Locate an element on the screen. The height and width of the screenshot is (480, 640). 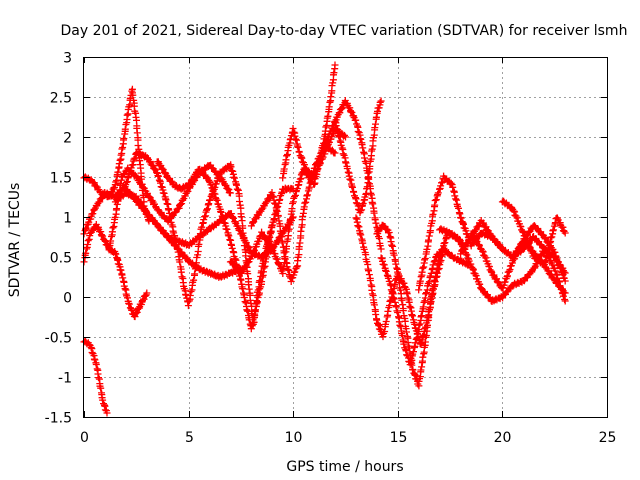
x-tick-label: 5 is located at coordinates (189, 438).